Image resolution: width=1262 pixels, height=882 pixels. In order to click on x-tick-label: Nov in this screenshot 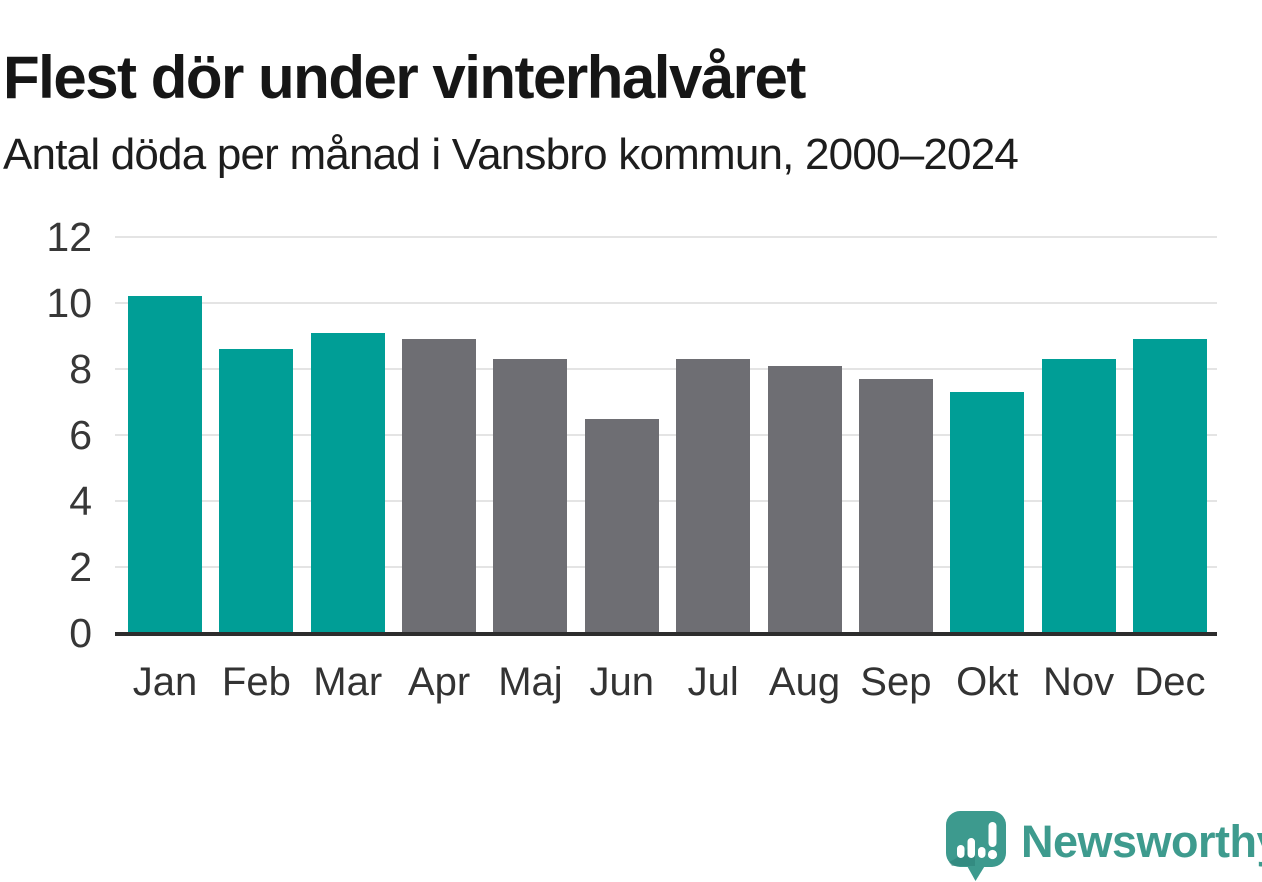, I will do `click(1079, 682)`.